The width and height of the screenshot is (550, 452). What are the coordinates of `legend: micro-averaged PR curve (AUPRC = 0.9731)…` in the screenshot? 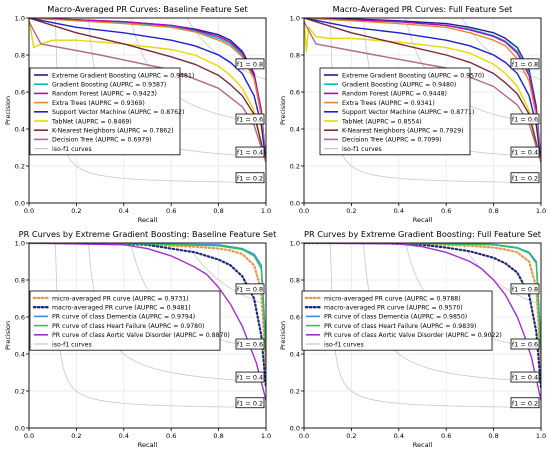 It's located at (129, 320).